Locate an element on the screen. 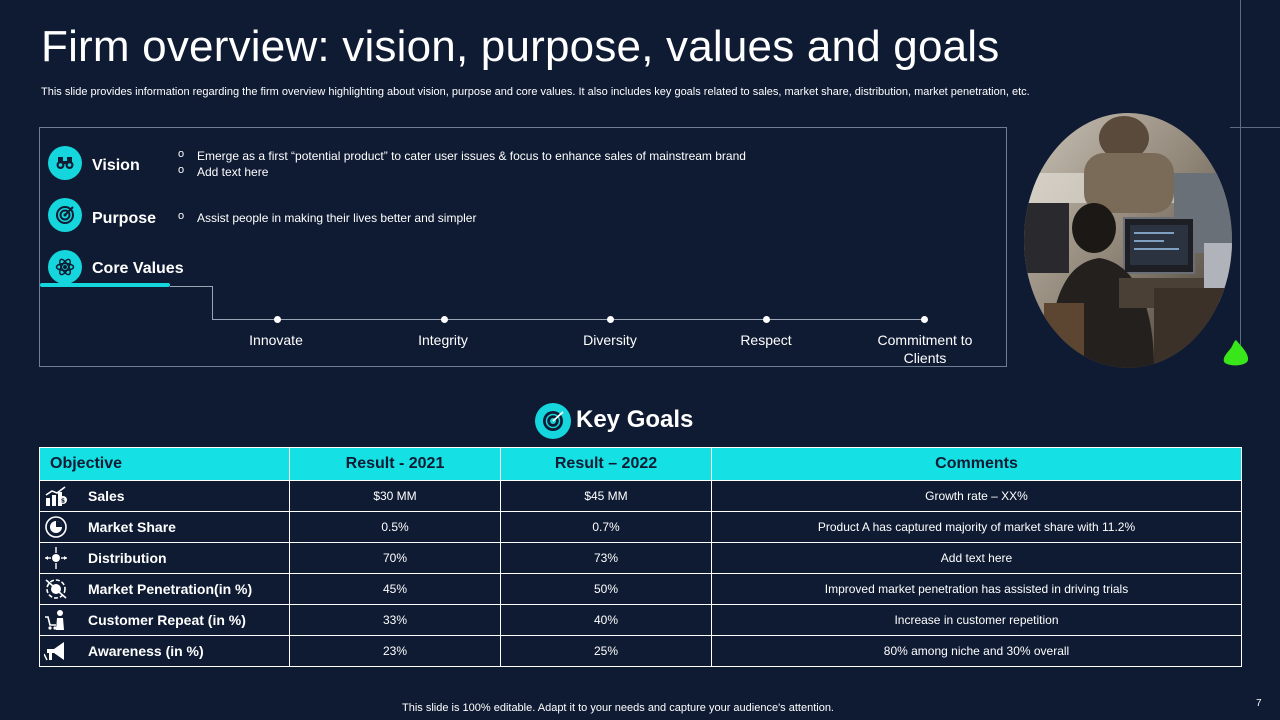  values-timeline is located at coordinates (568, 319).